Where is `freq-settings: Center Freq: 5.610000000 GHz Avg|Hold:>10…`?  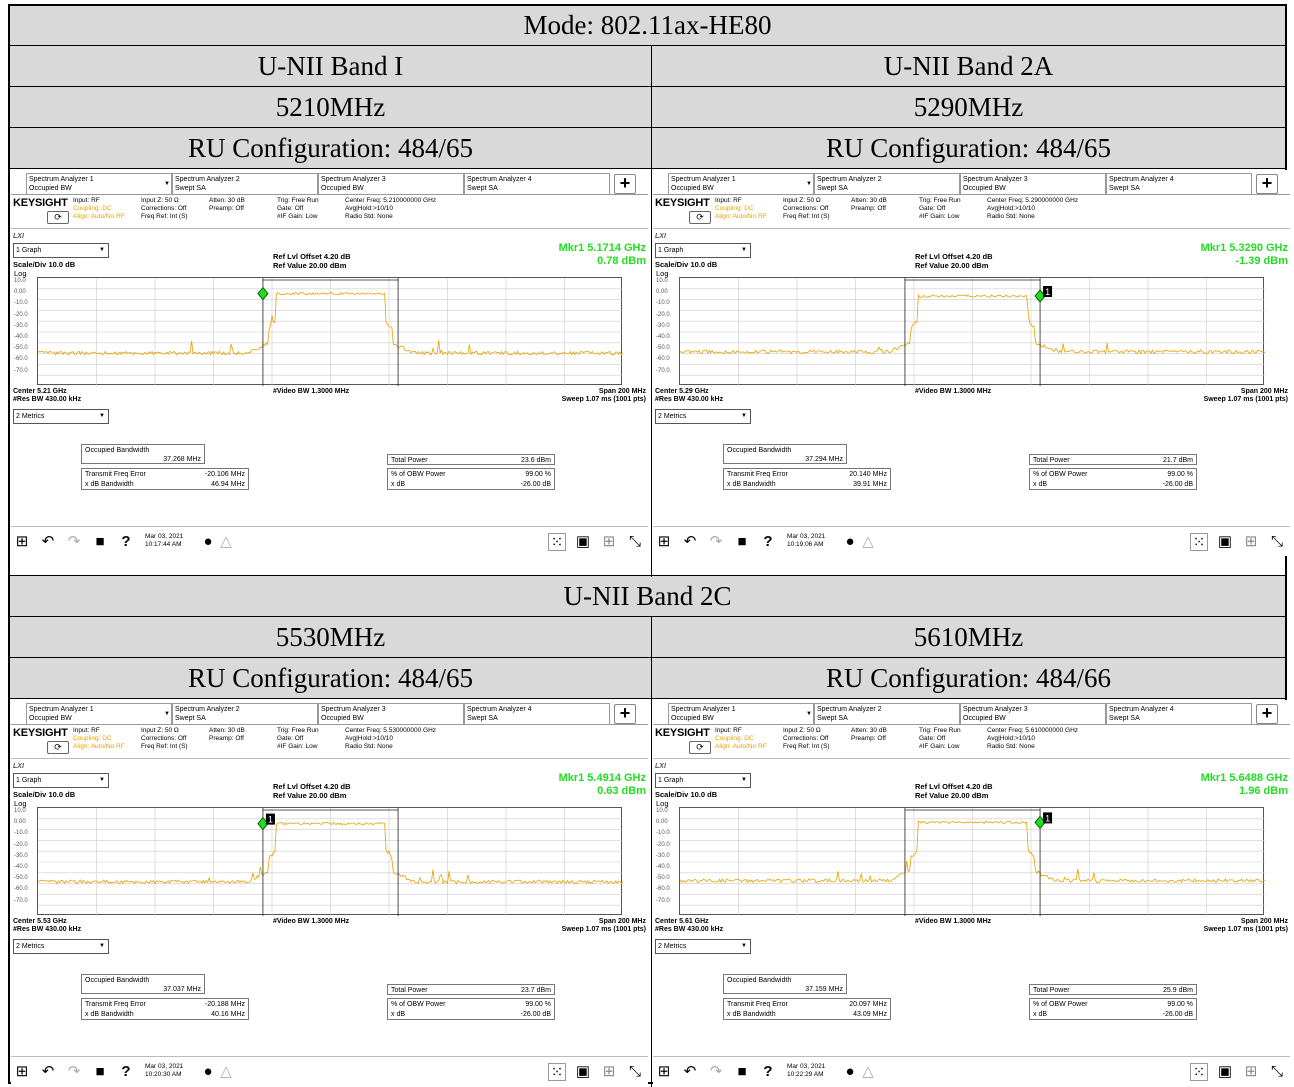
freq-settings: Center Freq: 5.610000000 GHz Avg|Hold:>10… is located at coordinates (1033, 738).